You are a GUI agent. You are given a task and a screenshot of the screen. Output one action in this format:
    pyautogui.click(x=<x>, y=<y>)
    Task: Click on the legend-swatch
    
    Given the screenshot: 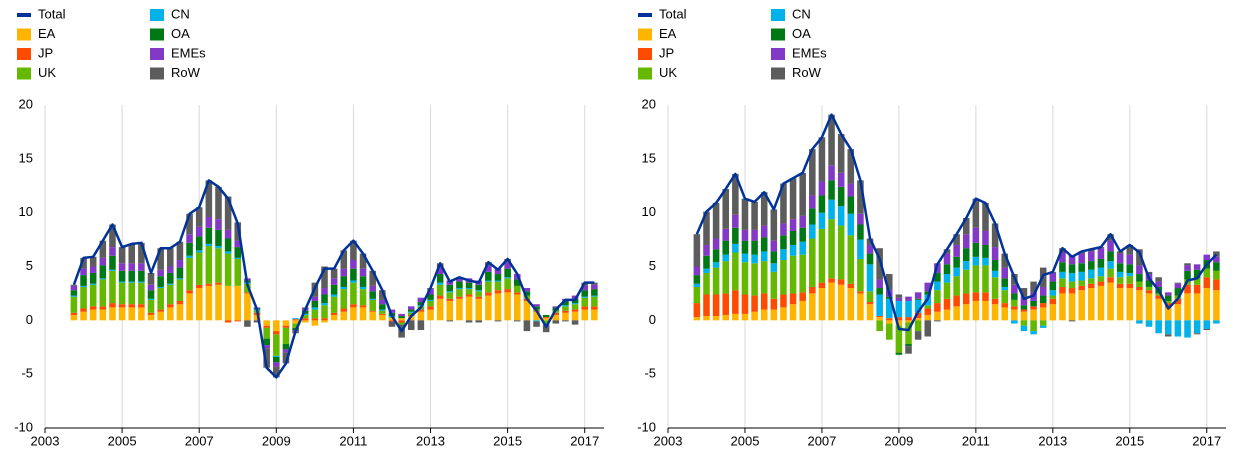 What is the action you would take?
    pyautogui.click(x=157, y=34)
    